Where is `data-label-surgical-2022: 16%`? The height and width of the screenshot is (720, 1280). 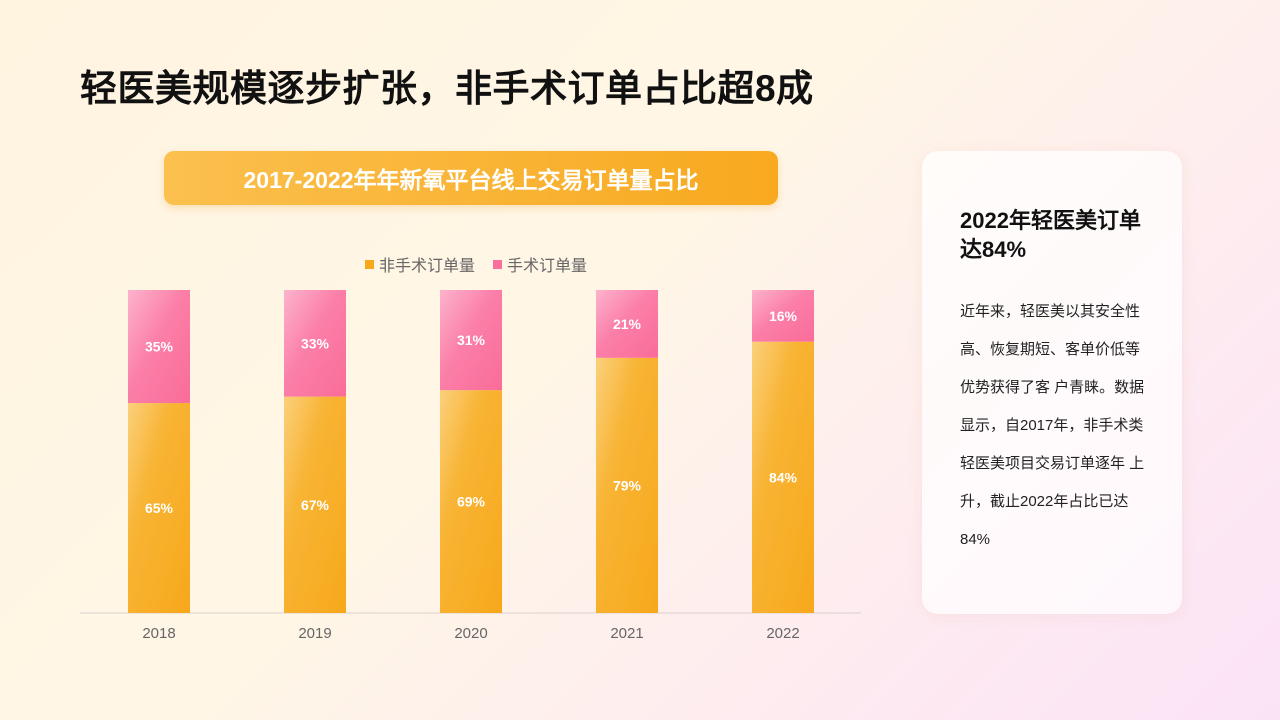 data-label-surgical-2022: 16% is located at coordinates (783, 316).